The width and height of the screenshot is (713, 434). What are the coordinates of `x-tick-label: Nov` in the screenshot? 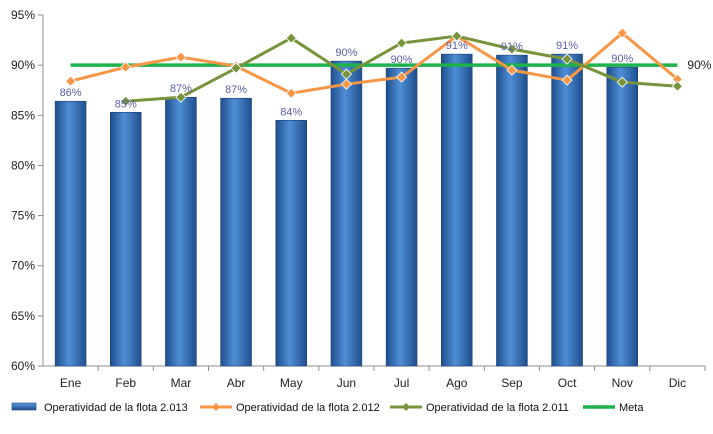 It's located at (622, 383).